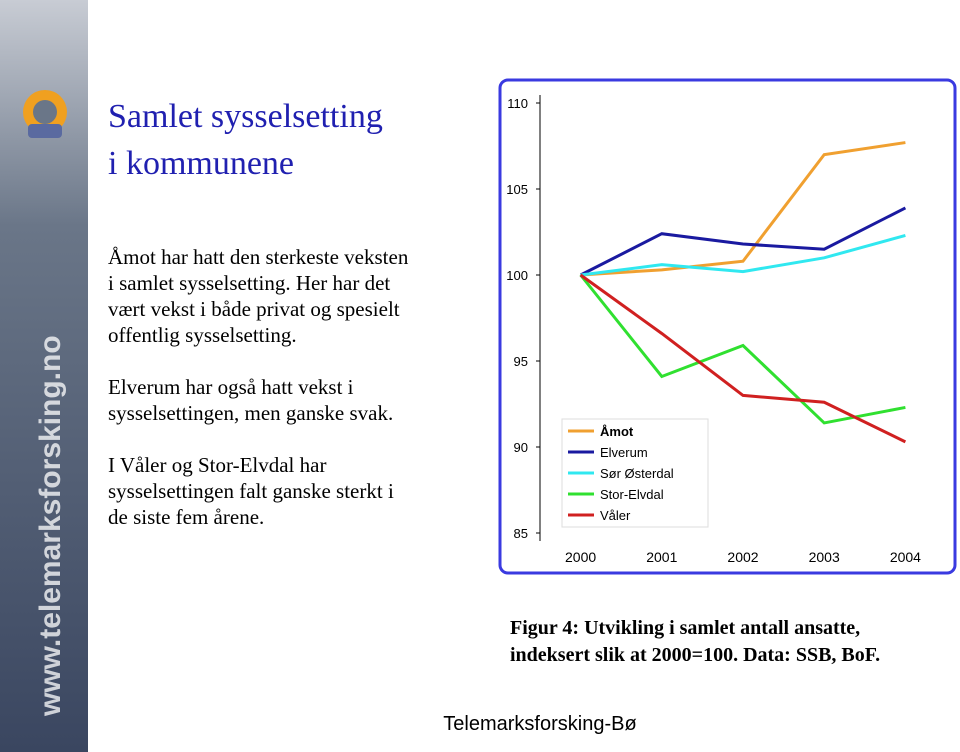 The width and height of the screenshot is (960, 752). I want to click on x-tick-label: 2000, so click(580, 557).